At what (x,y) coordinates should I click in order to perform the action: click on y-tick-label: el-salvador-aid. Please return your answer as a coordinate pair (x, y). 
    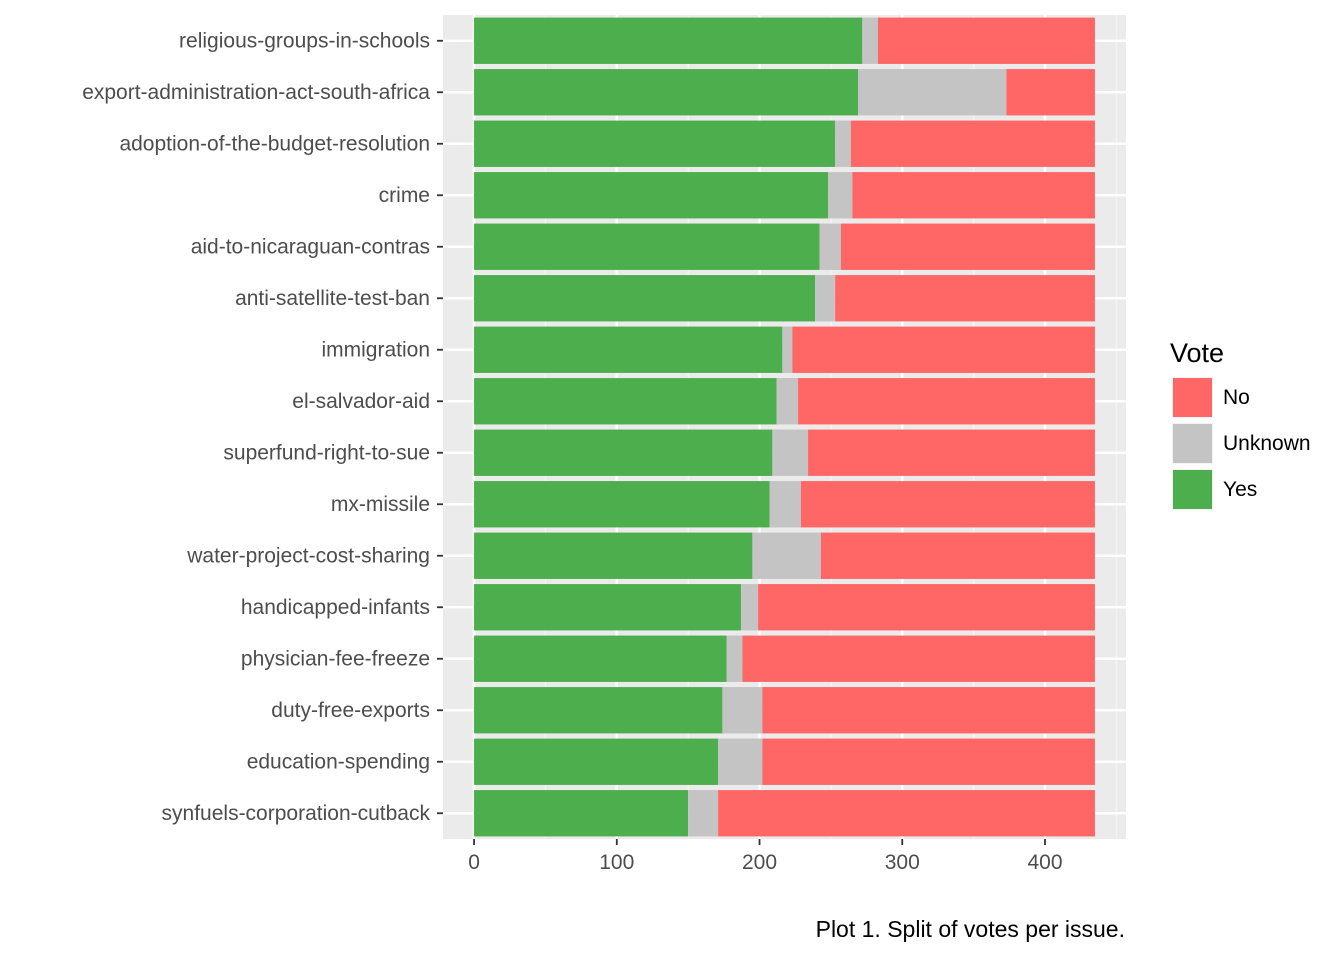
    Looking at the image, I should click on (361, 401).